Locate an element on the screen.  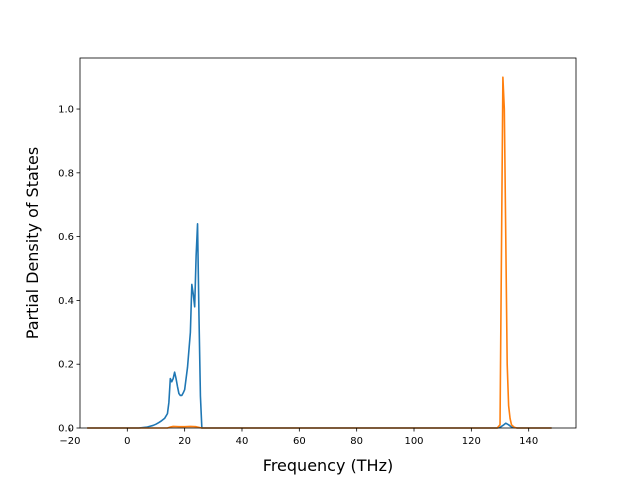
y-tick-label: 0.2 is located at coordinates (66, 365).